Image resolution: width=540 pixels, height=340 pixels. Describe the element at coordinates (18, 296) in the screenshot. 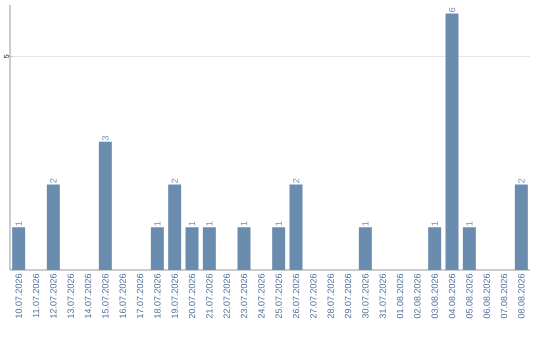

I see `x-tick-label: 10.07.2026` at that location.